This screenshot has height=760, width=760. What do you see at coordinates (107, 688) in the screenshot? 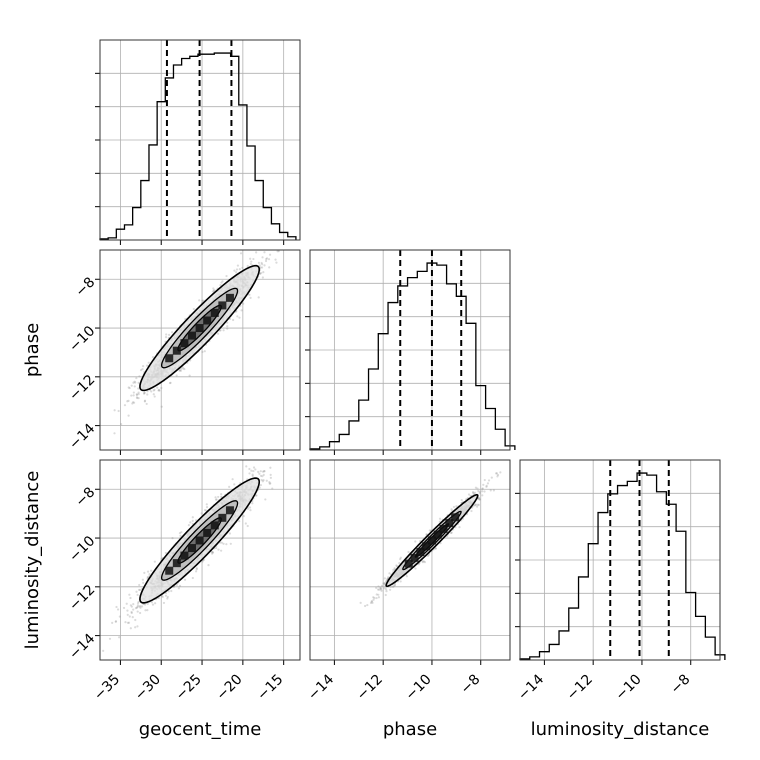
I see `x-tick-label: −35` at bounding box center [107, 688].